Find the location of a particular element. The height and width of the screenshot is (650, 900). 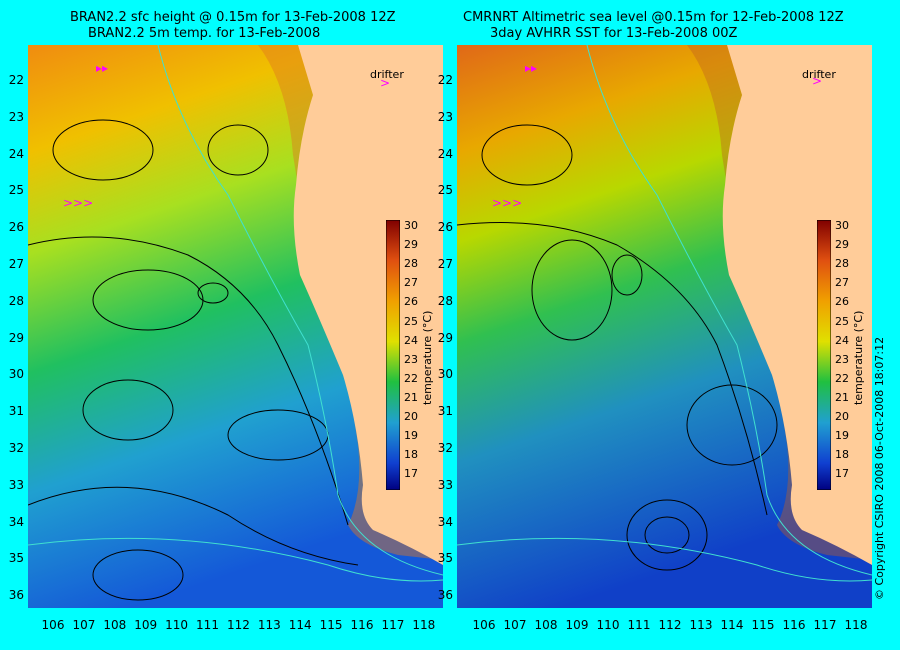

y-tick-25: 25 is located at coordinates (445, 190).